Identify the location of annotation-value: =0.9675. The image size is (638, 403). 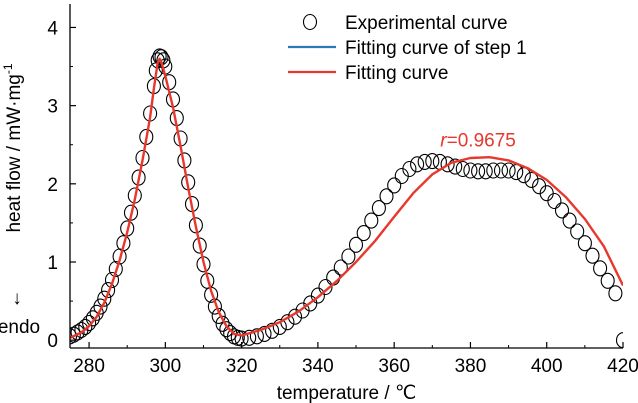
(481, 140).